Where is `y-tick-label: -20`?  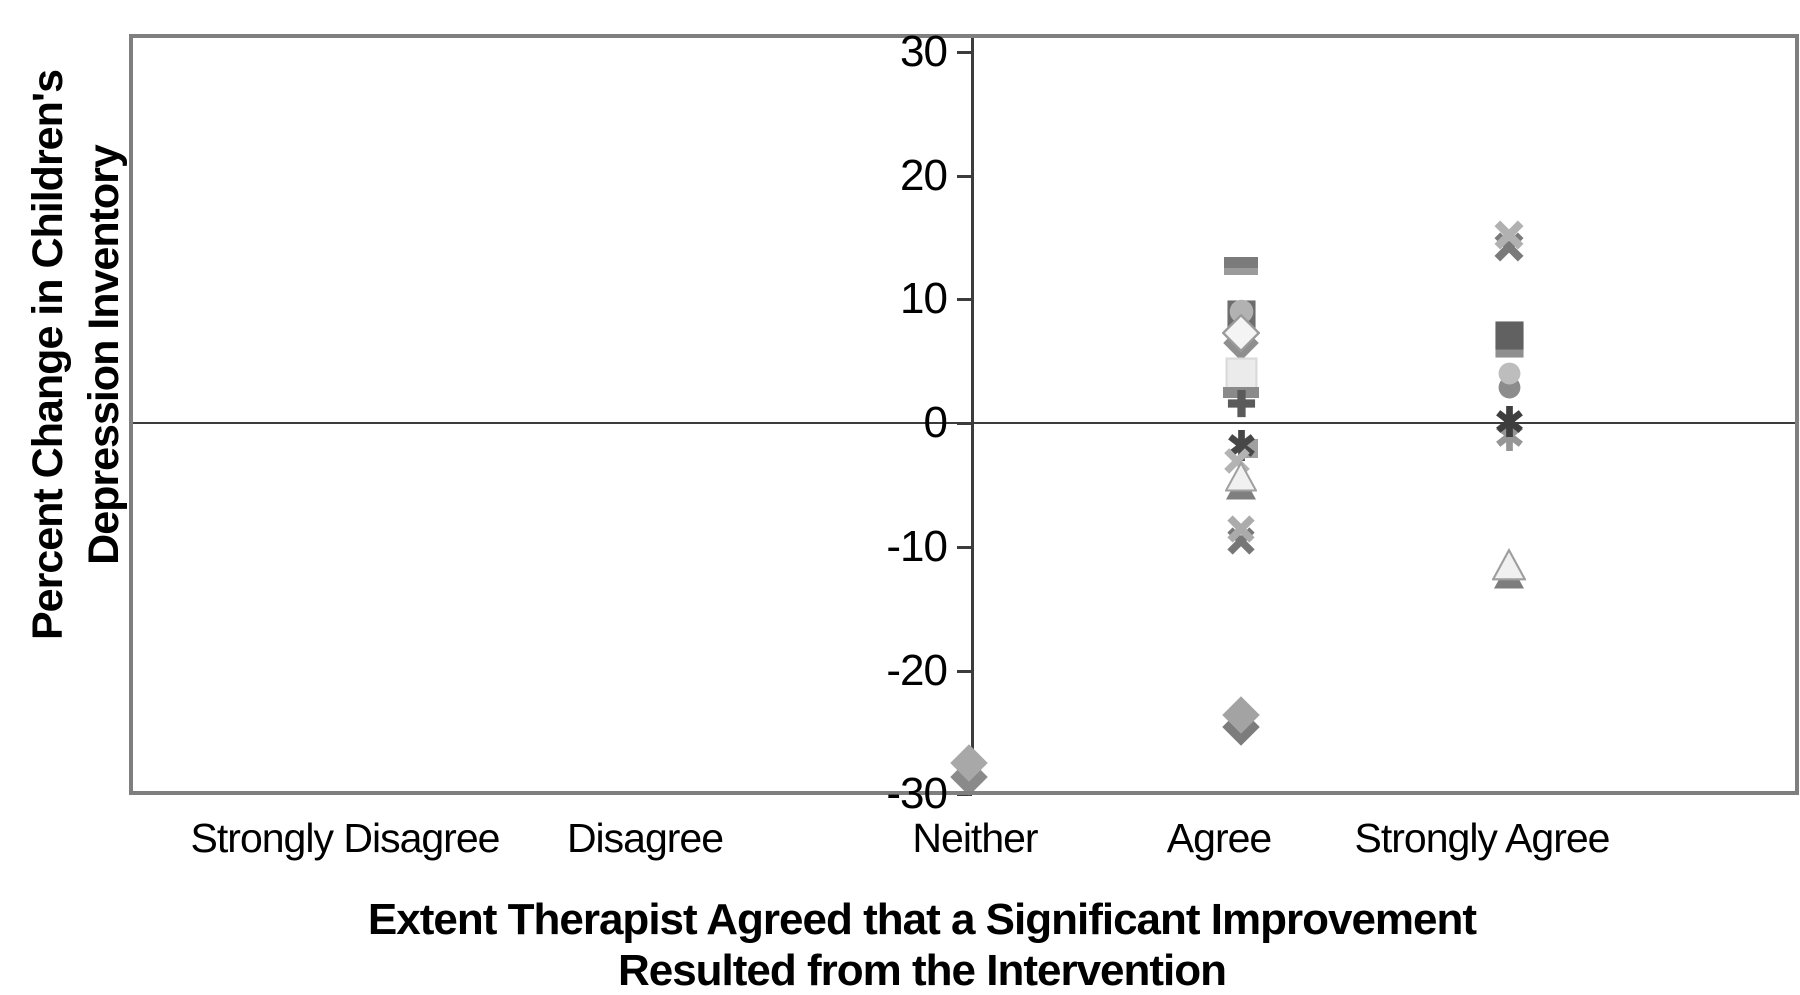 y-tick-label: -20 is located at coordinates (917, 670).